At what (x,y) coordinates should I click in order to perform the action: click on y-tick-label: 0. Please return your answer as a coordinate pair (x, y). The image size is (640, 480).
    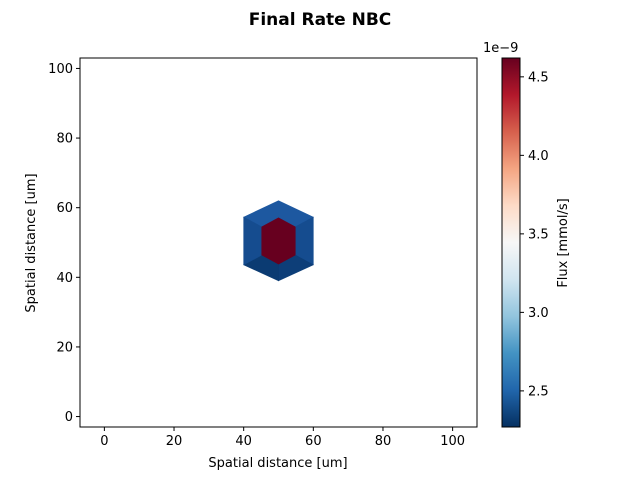
    Looking at the image, I should click on (69, 417).